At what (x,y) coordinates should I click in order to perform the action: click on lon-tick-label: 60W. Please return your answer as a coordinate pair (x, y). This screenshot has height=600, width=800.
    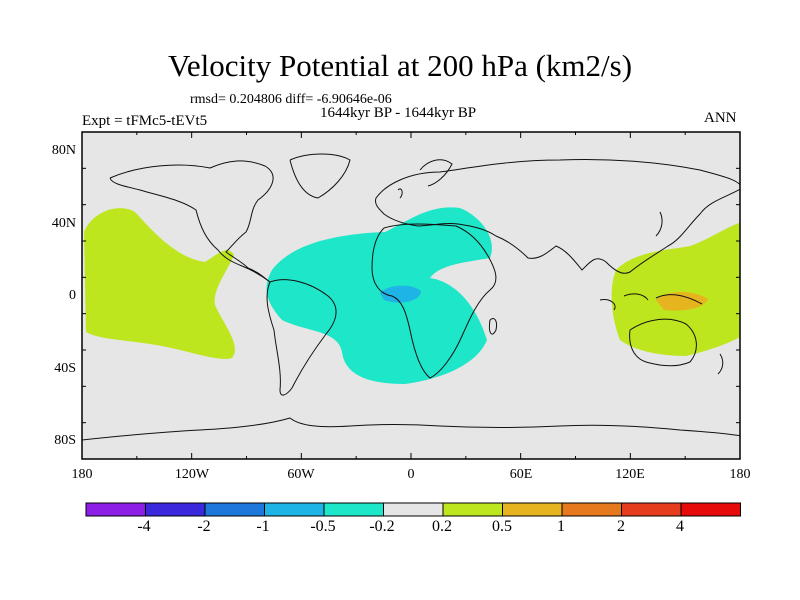
    Looking at the image, I should click on (301, 474).